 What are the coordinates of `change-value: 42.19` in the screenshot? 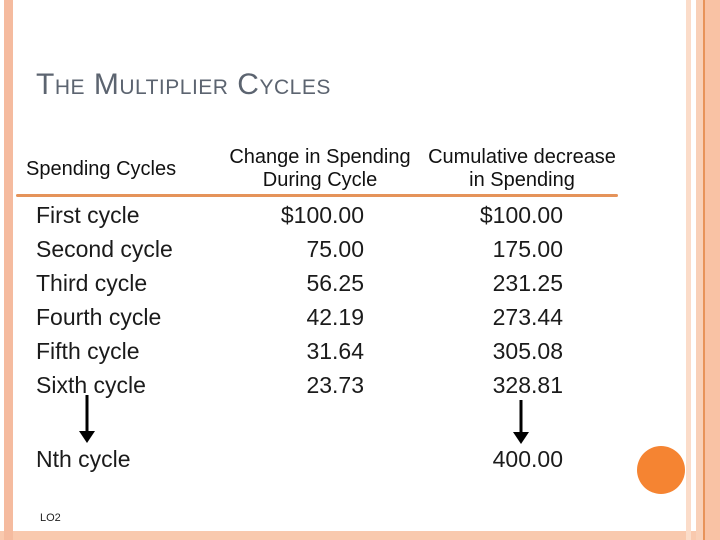 It's located at (335, 317).